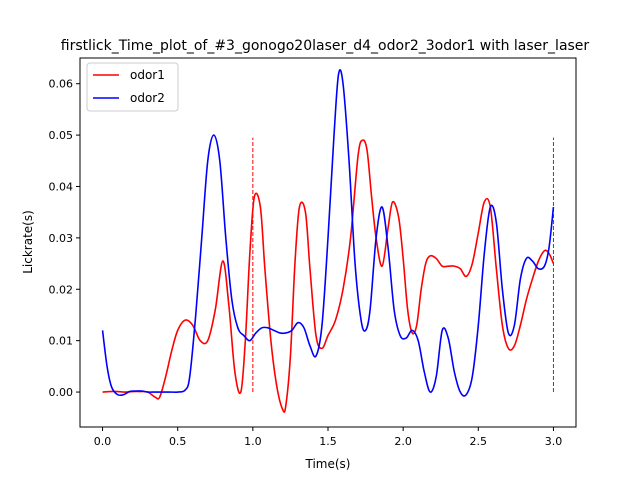 This screenshot has width=640, height=485. What do you see at coordinates (147, 98) in the screenshot?
I see `legend-label-odor2: odor2` at bounding box center [147, 98].